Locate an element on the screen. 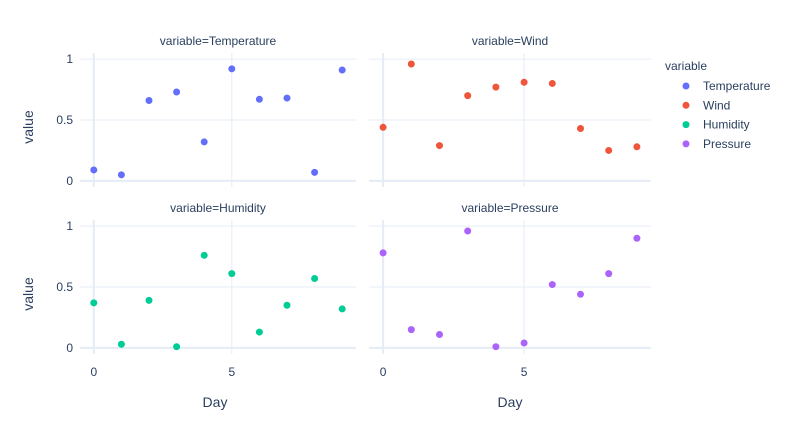  legend-title: variable is located at coordinates (686, 66).